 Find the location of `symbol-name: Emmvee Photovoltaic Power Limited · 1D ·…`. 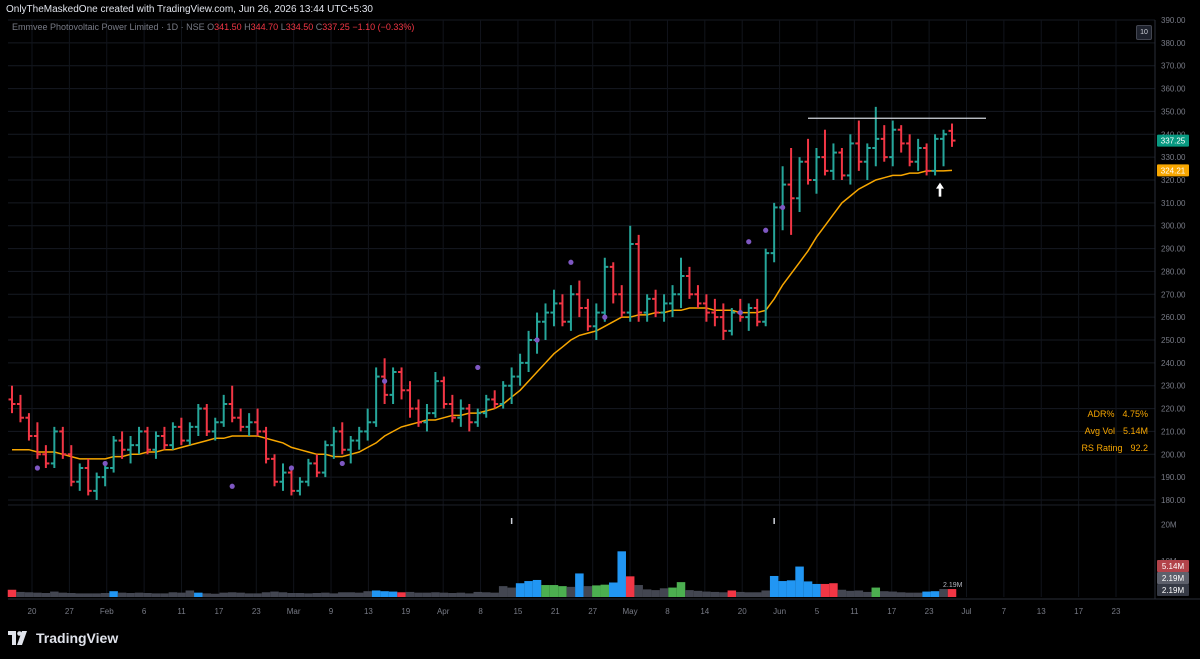

symbol-name: Emmvee Photovoltaic Power Limited · 1D ·… is located at coordinates (108, 27).